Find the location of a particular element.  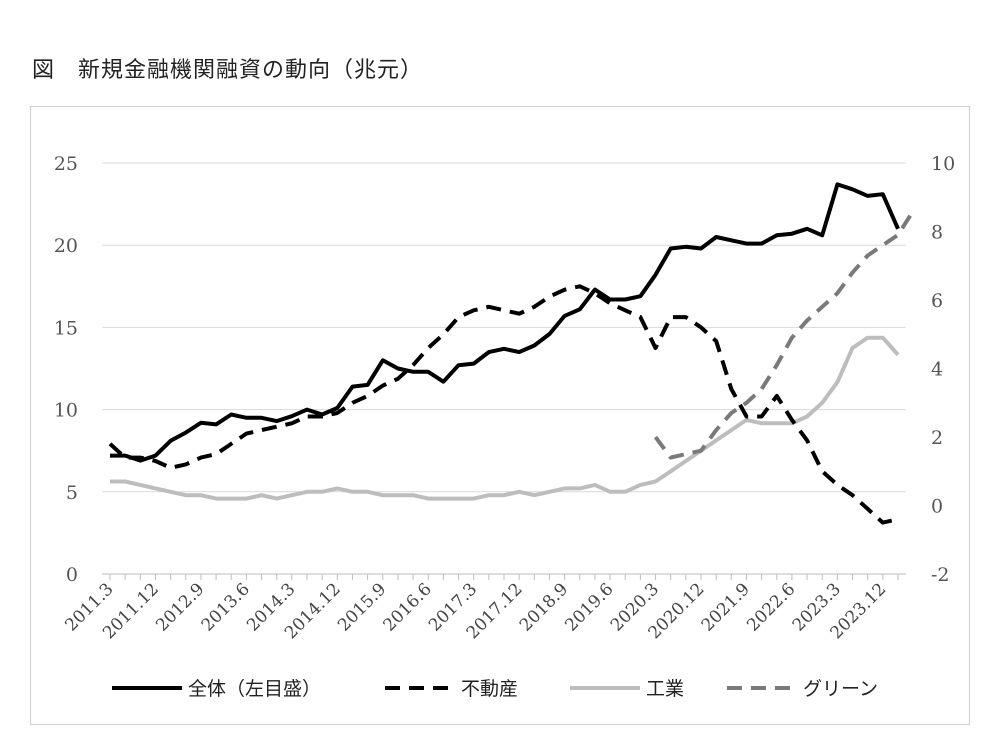

x-tick-label: 2013.6 is located at coordinates (226, 607).